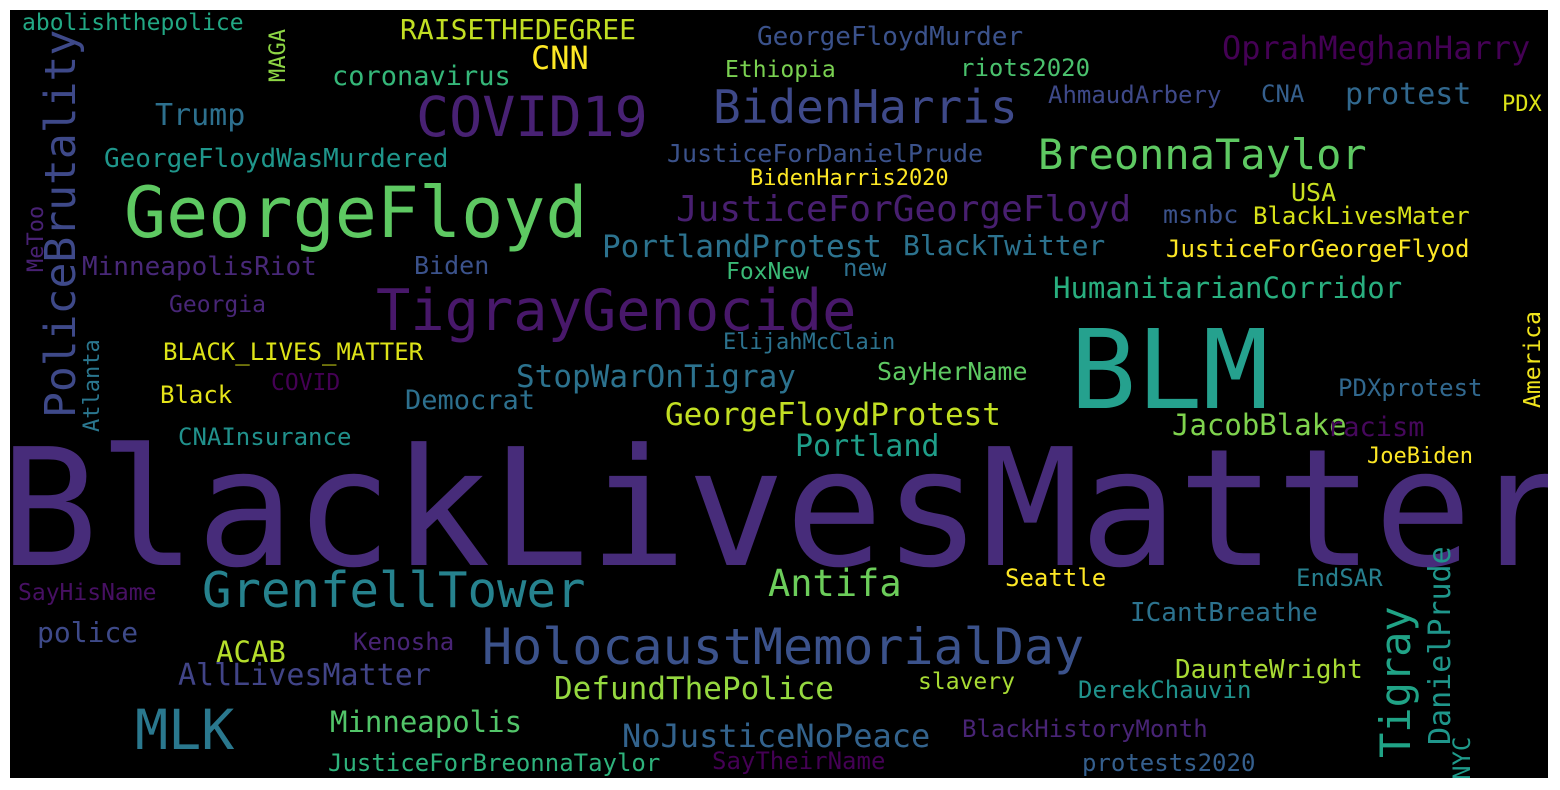 This screenshot has height=790, width=1560. What do you see at coordinates (133, 23) in the screenshot?
I see `word: abolishthepolice` at bounding box center [133, 23].